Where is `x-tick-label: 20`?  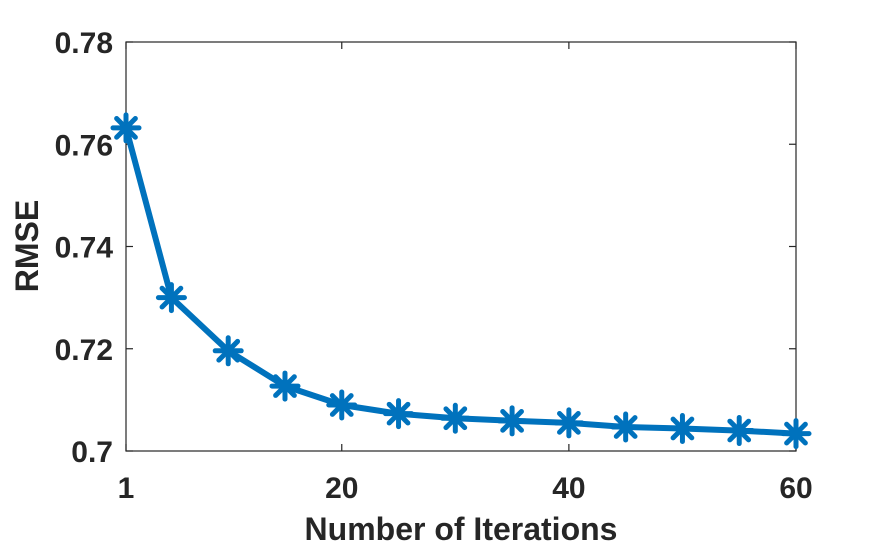
x-tick-label: 20 is located at coordinates (341, 488).